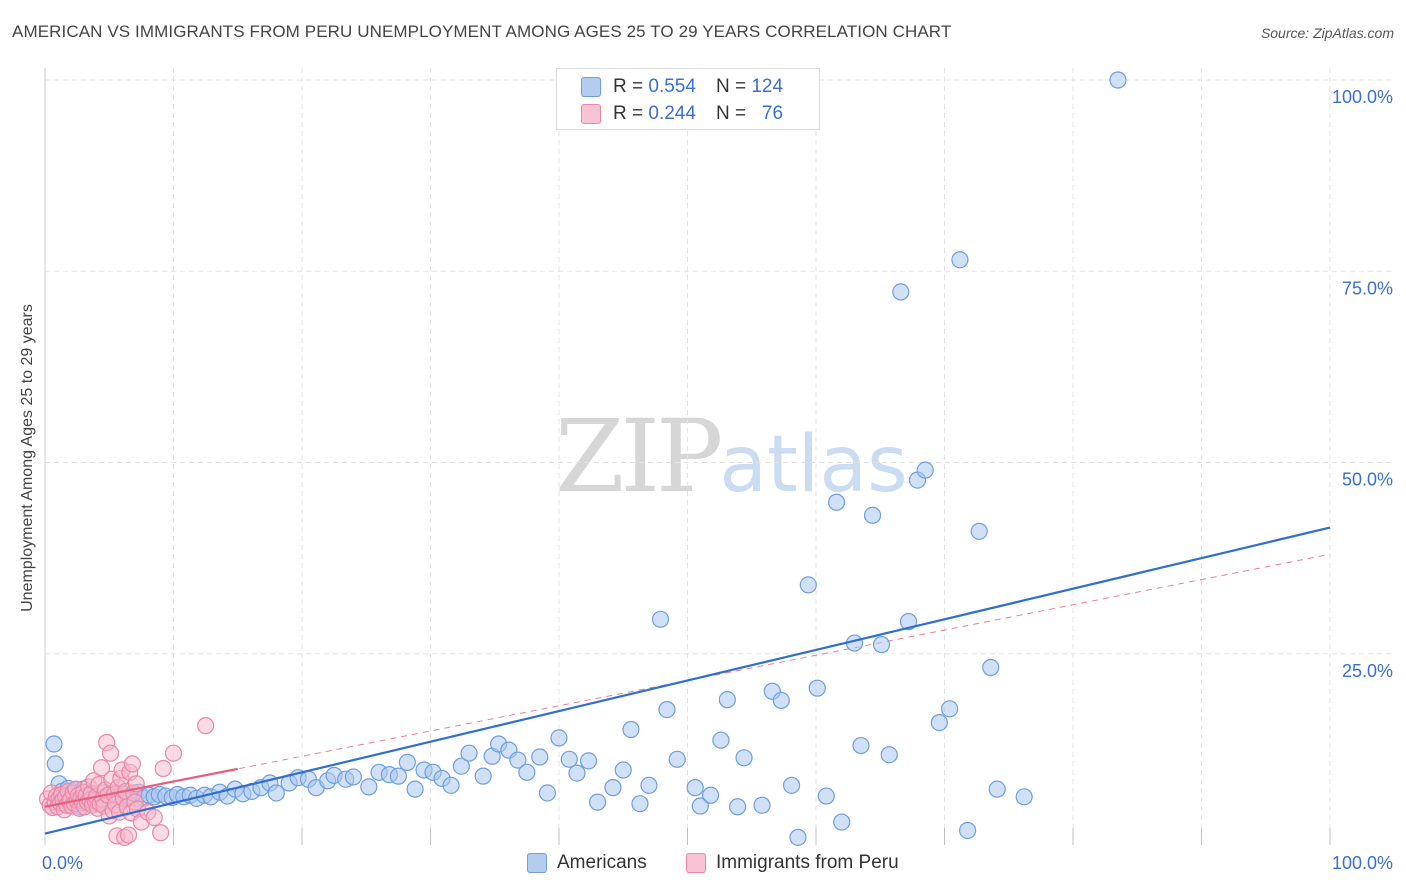 The image size is (1406, 892). I want to click on correlation-legend: R = 0.554 N = 124 R = 0.244 N = 76, so click(688, 99).